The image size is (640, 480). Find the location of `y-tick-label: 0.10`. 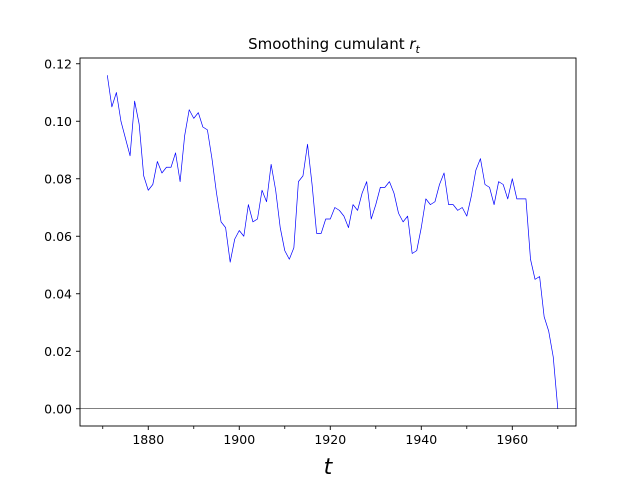

y-tick-label: 0.10 is located at coordinates (58, 121).